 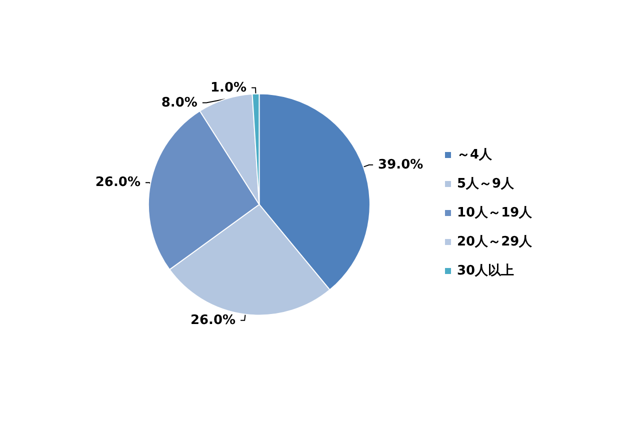 What do you see at coordinates (228, 88) in the screenshot?
I see `data-label: 1.0%` at bounding box center [228, 88].